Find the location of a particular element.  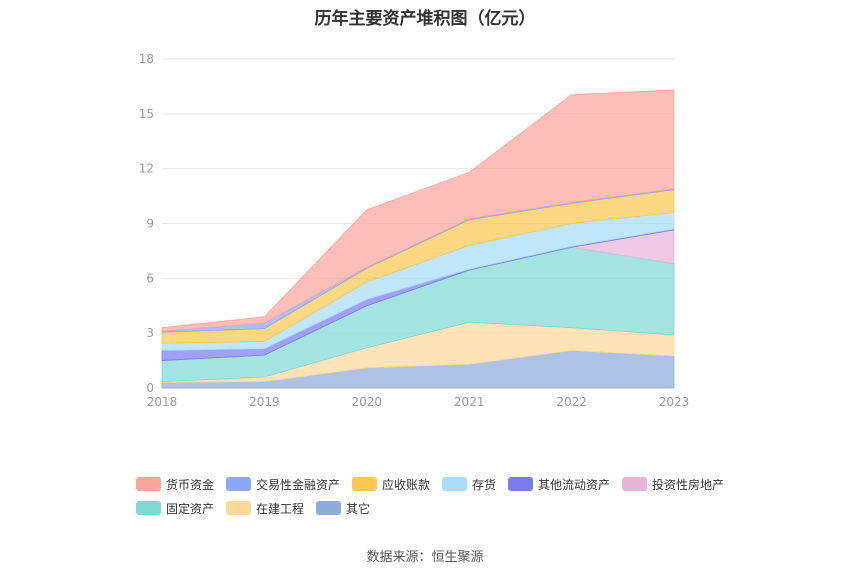

y-tick-label: 3 is located at coordinates (150, 333).